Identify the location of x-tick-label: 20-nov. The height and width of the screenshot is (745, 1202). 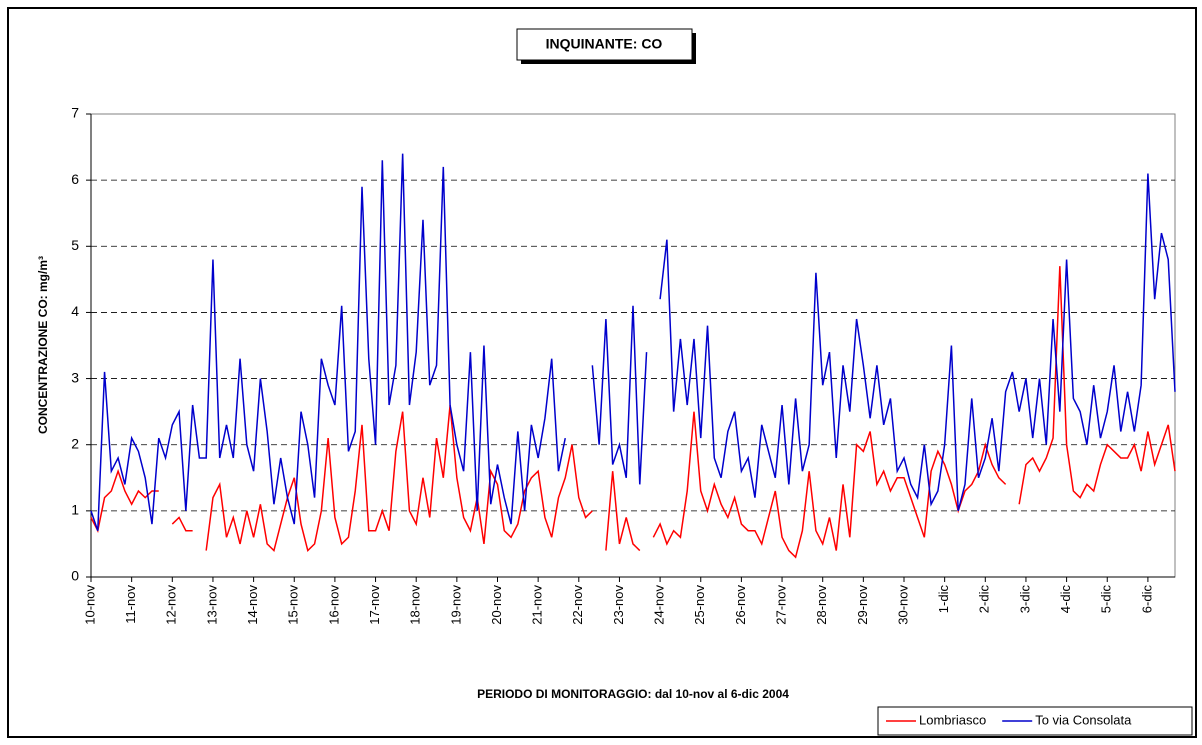
(496, 605).